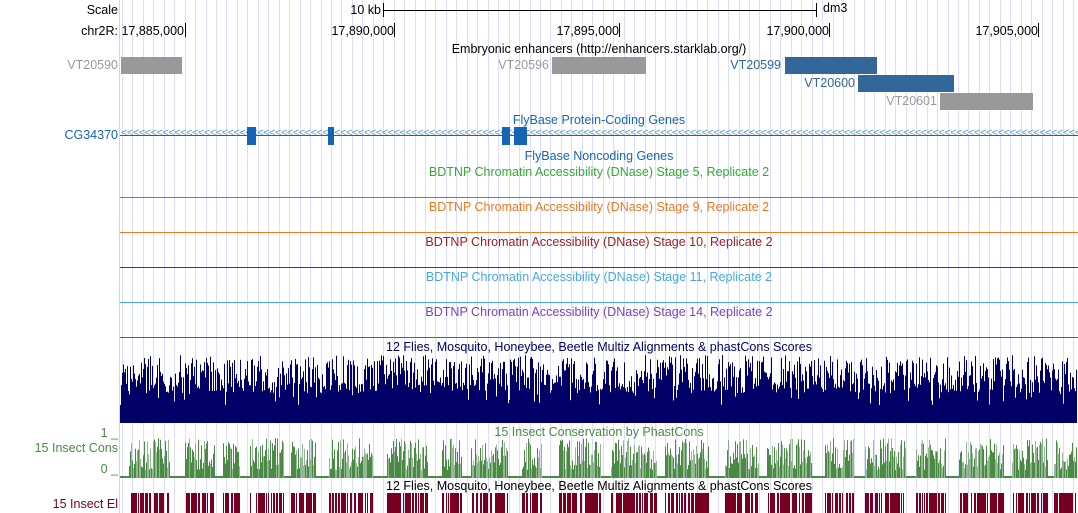 This screenshot has height=513, width=1078. Describe the element at coordinates (85, 504) in the screenshot. I see `elements-left-label: 15 Insect El` at that location.